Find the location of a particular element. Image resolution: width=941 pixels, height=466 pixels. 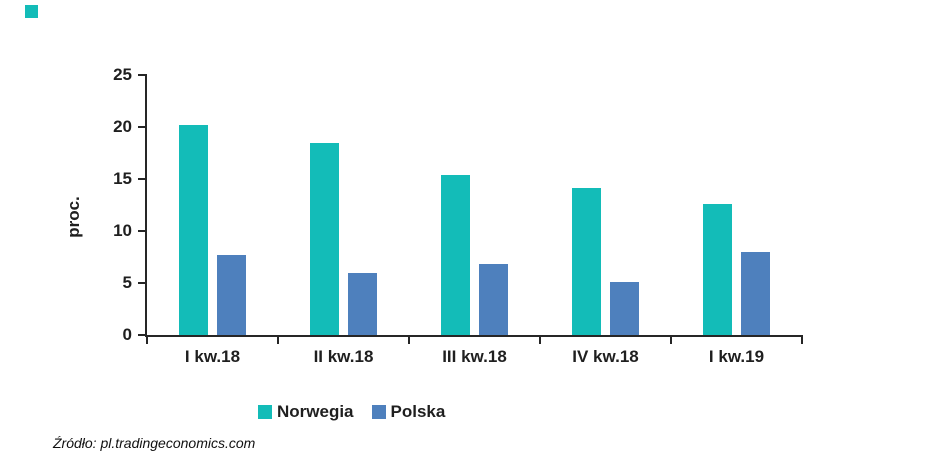

legend-item-norwegia: Norwegia is located at coordinates (306, 412).